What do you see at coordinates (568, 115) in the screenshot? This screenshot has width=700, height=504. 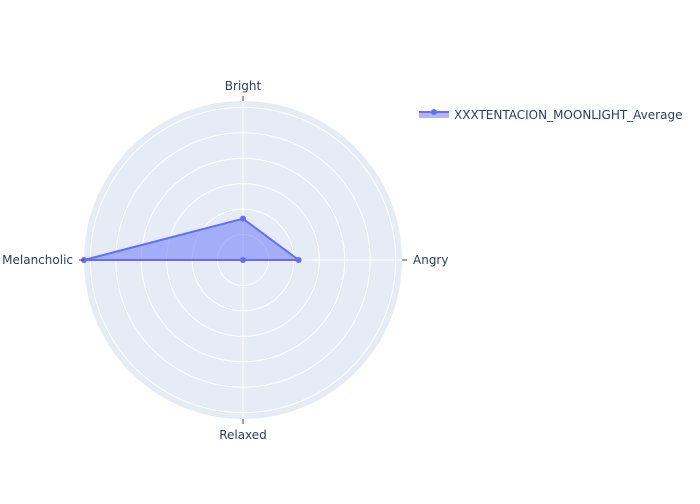 I see `legend-item-label: XXXTENTACION_MOONLIGHT_Average` at bounding box center [568, 115].